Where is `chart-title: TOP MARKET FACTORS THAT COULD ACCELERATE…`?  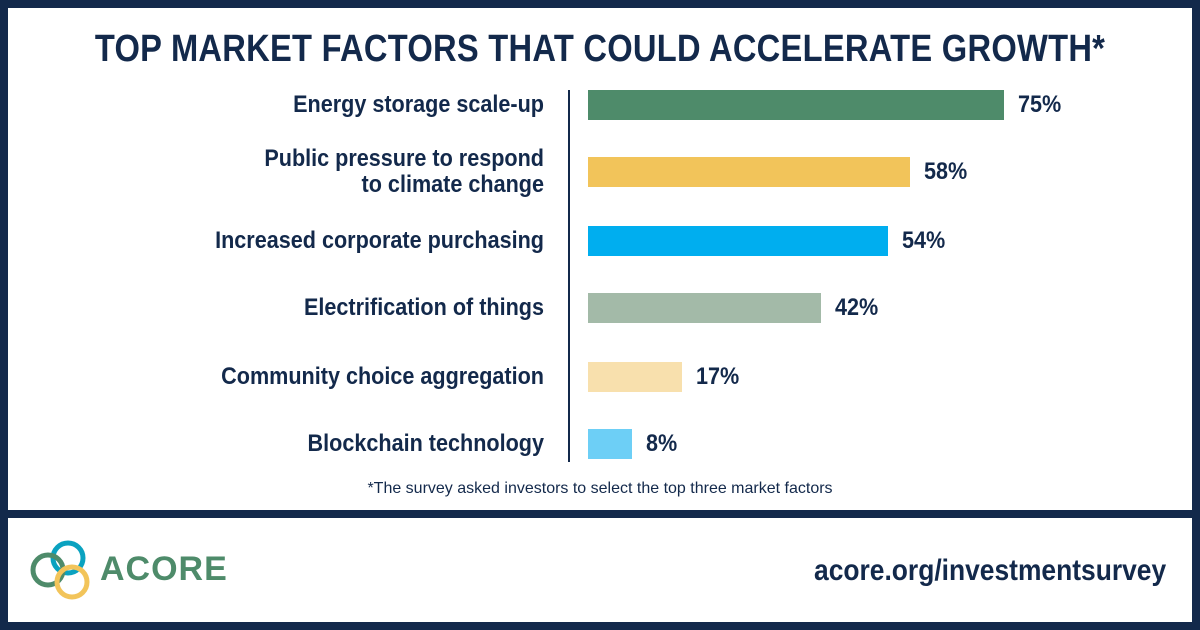 chart-title: TOP MARKET FACTORS THAT COULD ACCELERATE… is located at coordinates (600, 49).